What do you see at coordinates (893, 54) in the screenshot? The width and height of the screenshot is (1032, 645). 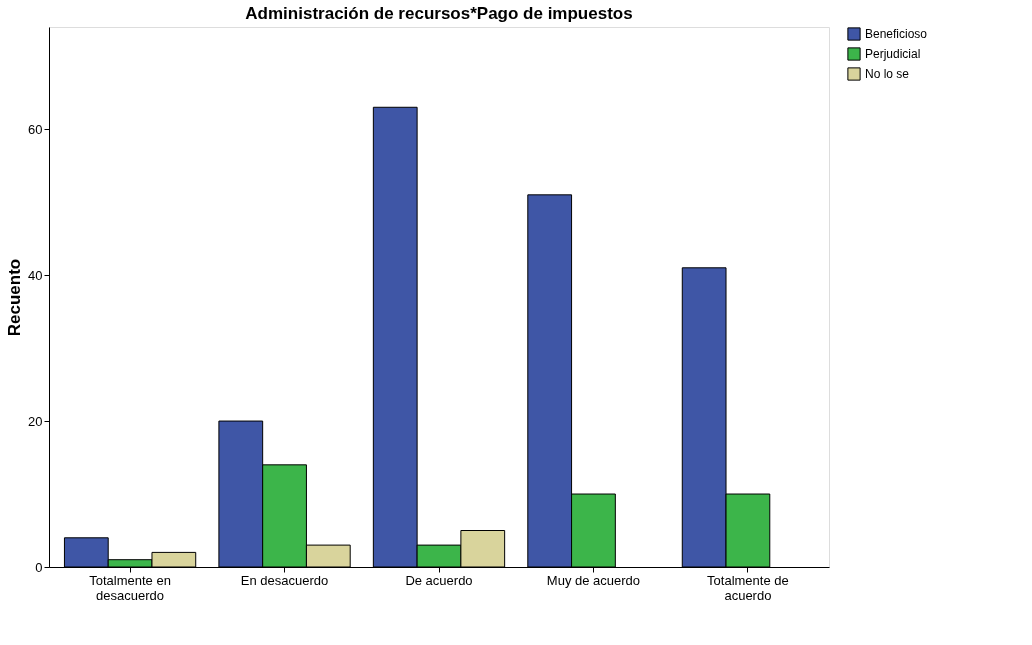 I see `legend-label: Perjudicial` at bounding box center [893, 54].